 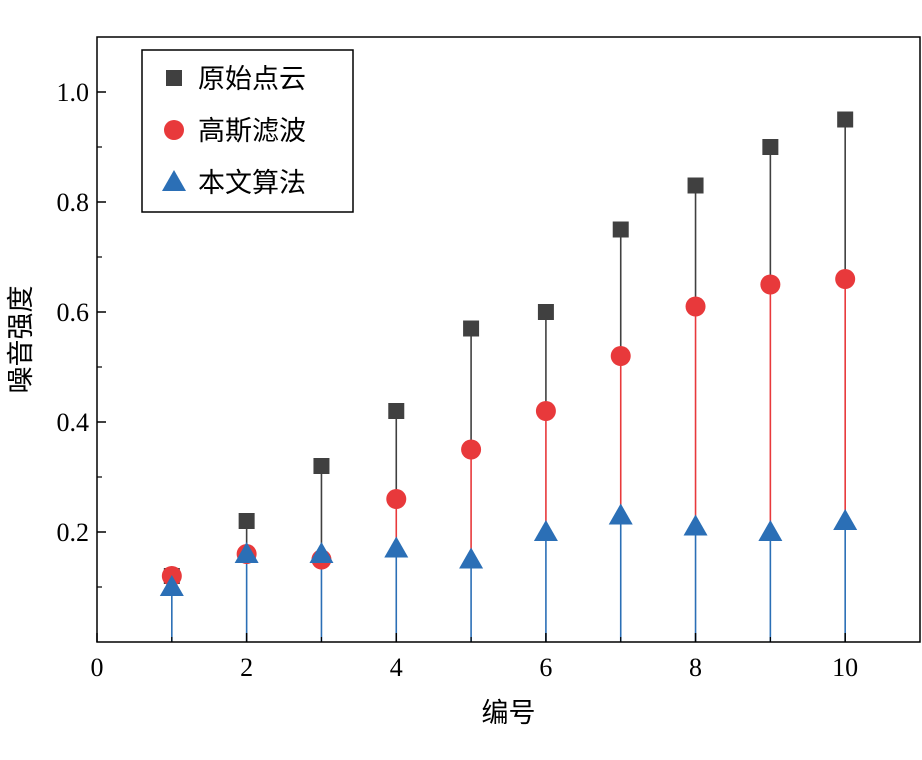 I want to click on y-axis-title: 噪音强度, so click(x=21, y=340).